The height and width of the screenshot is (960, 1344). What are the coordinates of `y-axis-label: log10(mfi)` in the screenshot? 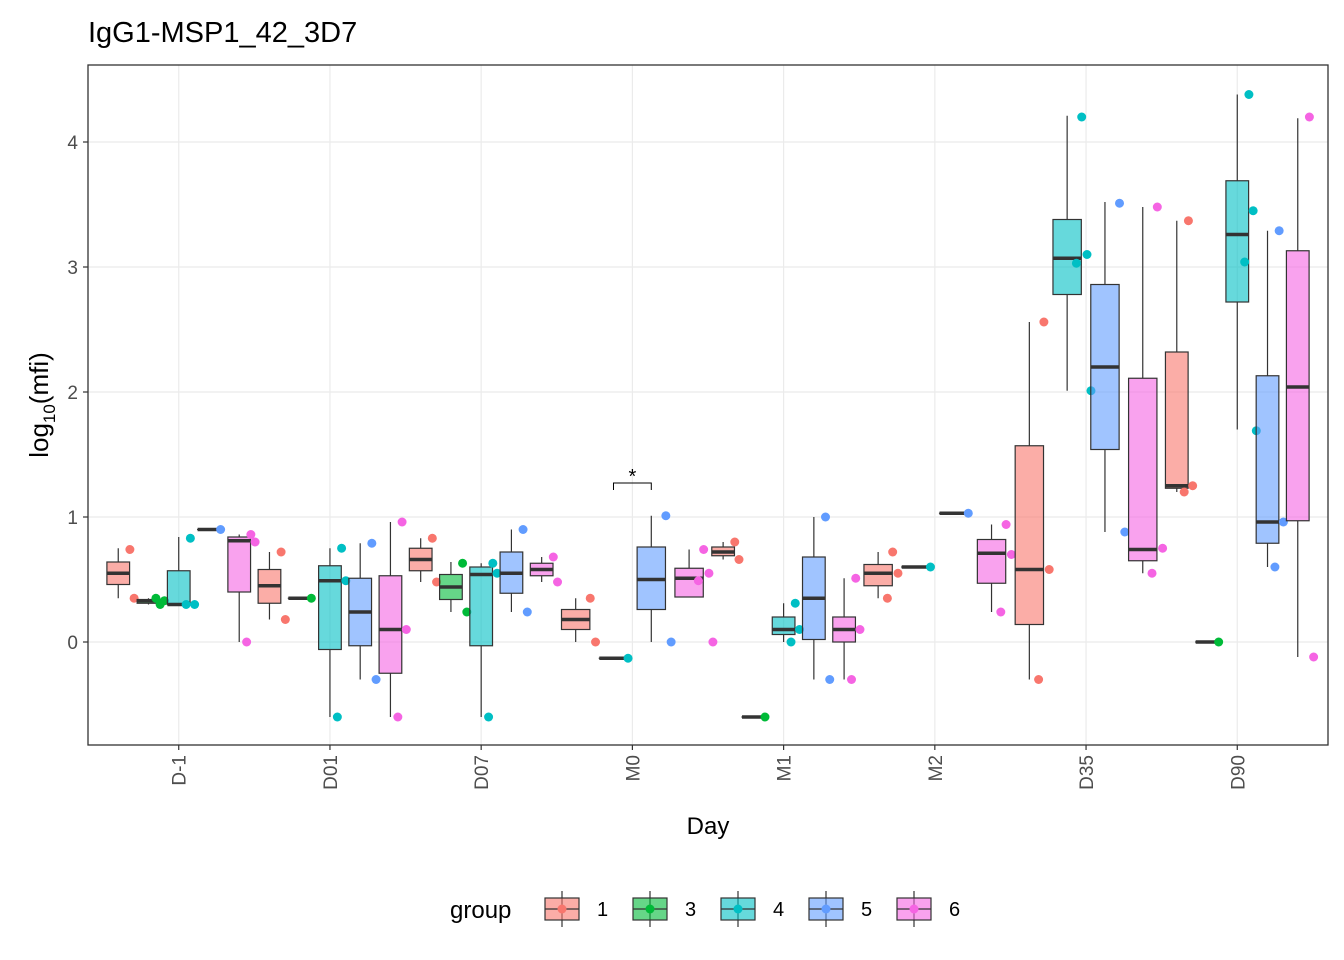 It's located at (41, 405).